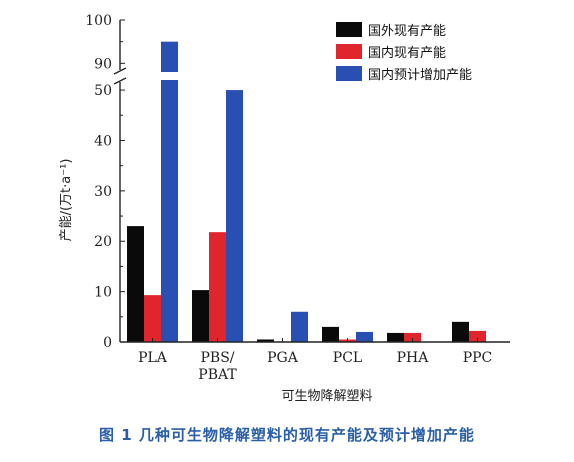 The image size is (574, 462). Describe the element at coordinates (66, 200) in the screenshot. I see `y-axis-label: 产能/(万t·a⁻¹)` at that location.